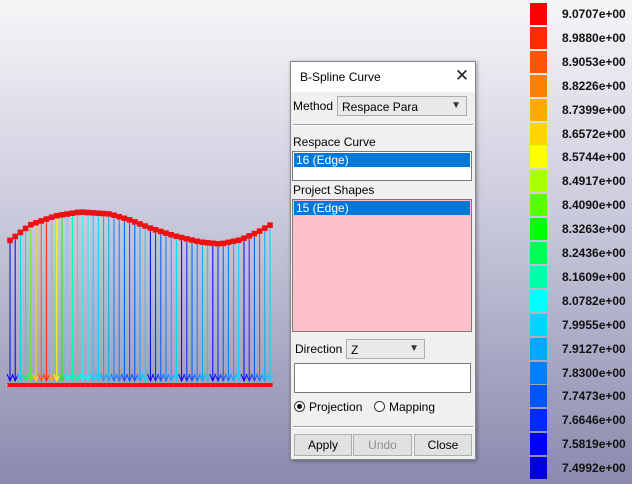  I want to click on legend-row: 8.9880e+00, so click(580, 37).